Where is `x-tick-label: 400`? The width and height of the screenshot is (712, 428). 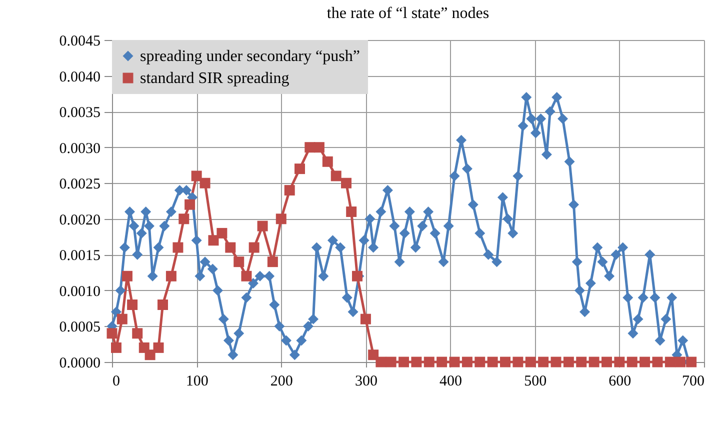
x-tick-label: 400 is located at coordinates (451, 382).